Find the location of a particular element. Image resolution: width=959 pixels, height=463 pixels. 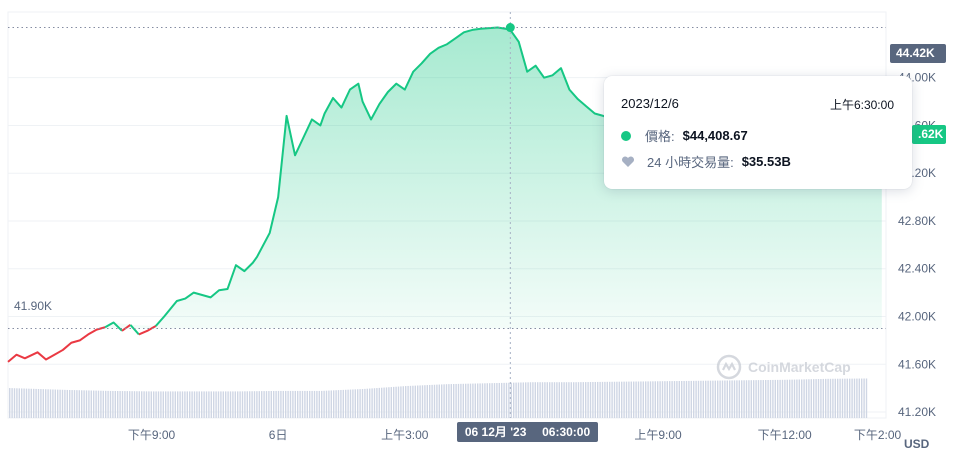

x-tick-5: 下午2:00 is located at coordinates (878, 435).